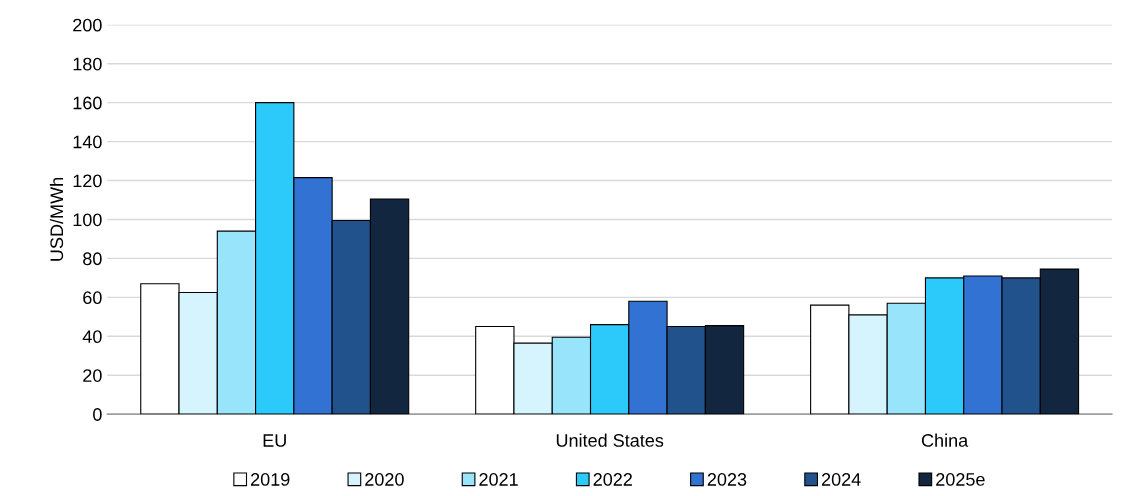 The height and width of the screenshot is (496, 1129). I want to click on legend-label: 2025e, so click(960, 479).